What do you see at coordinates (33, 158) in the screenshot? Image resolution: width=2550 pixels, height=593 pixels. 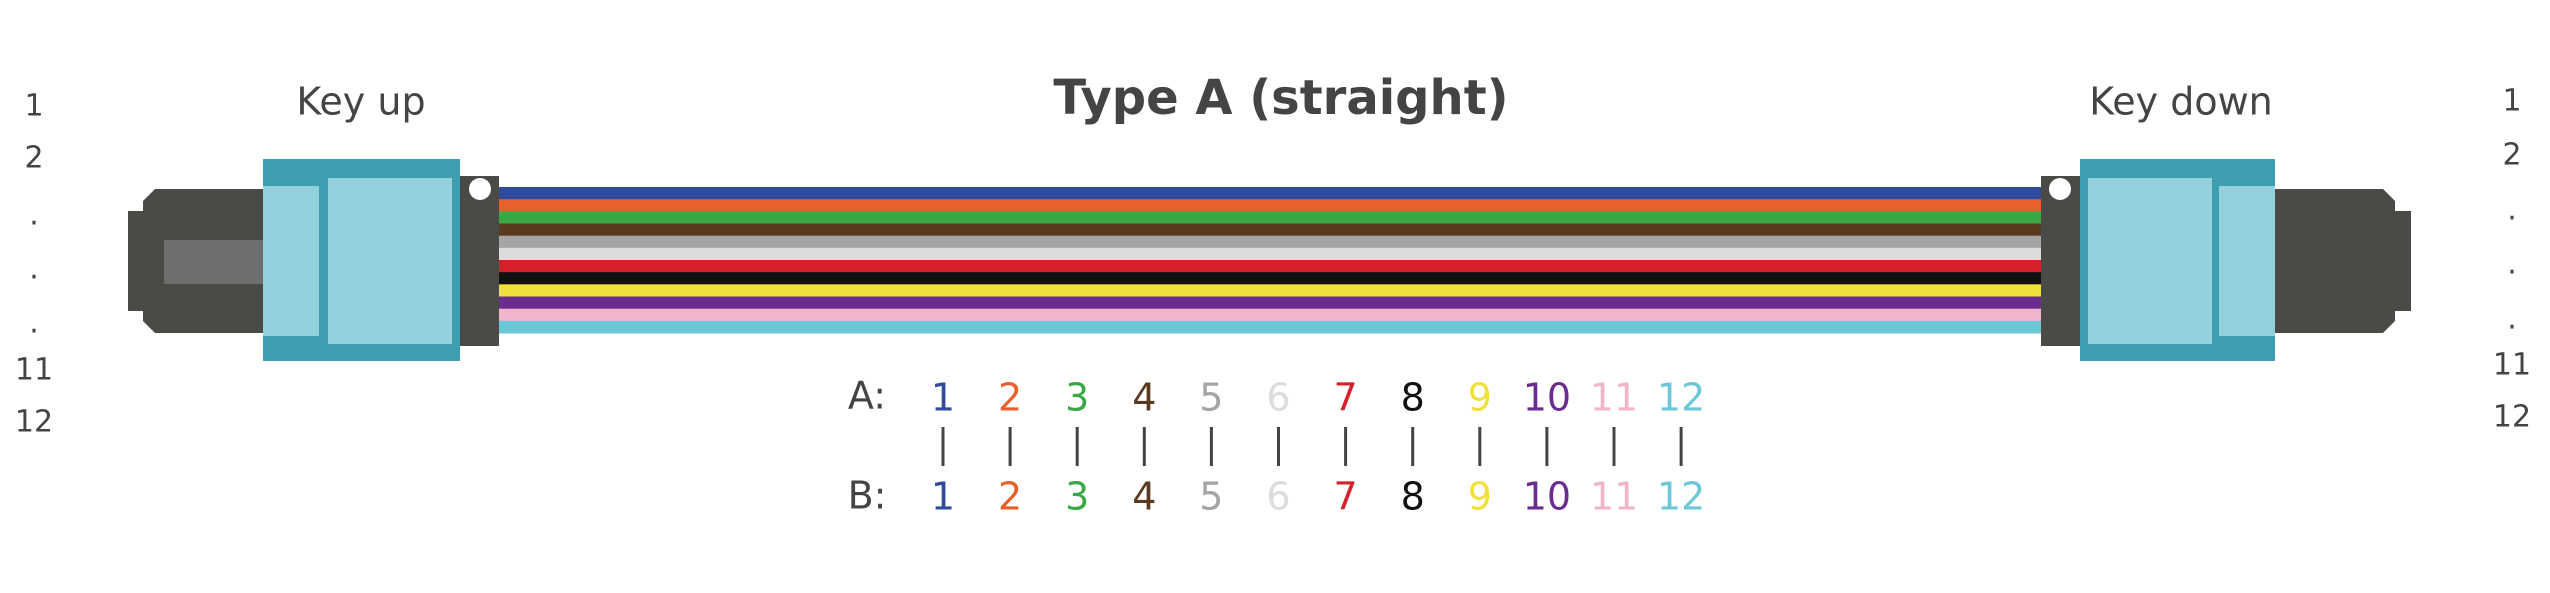 I see `left-pin: 2` at bounding box center [33, 158].